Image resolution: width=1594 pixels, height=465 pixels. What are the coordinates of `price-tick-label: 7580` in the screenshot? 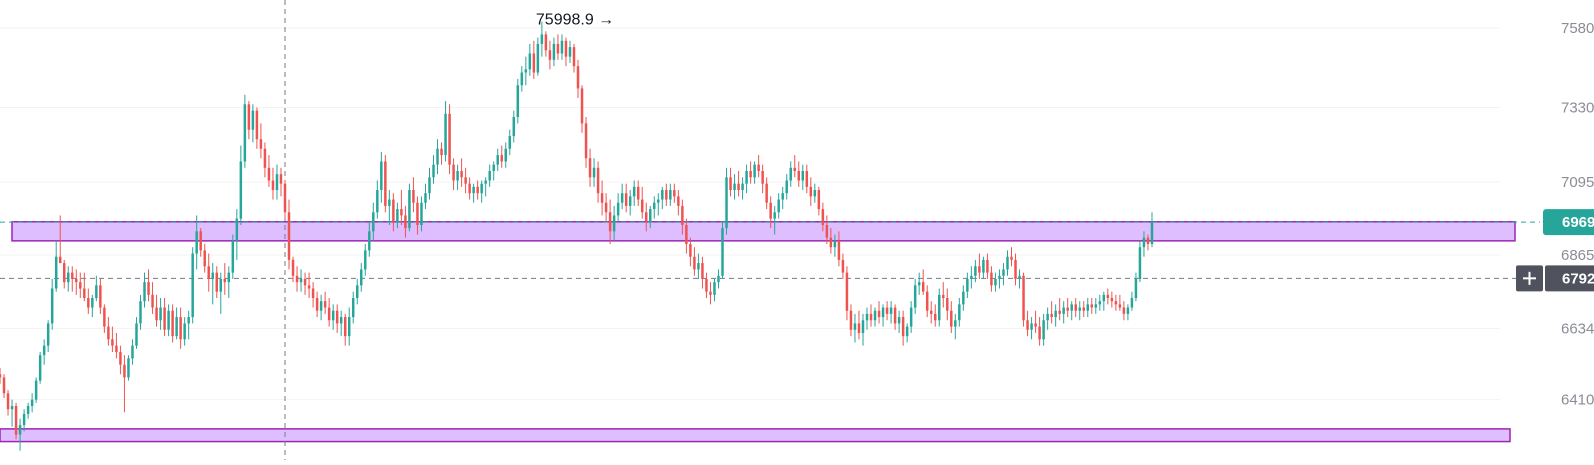 It's located at (1577, 28).